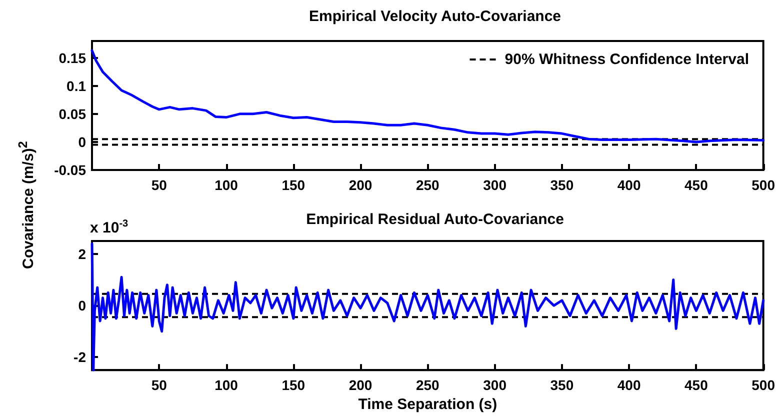  Describe the element at coordinates (72, 114) in the screenshot. I see `y-tick-label: 0.05` at that location.